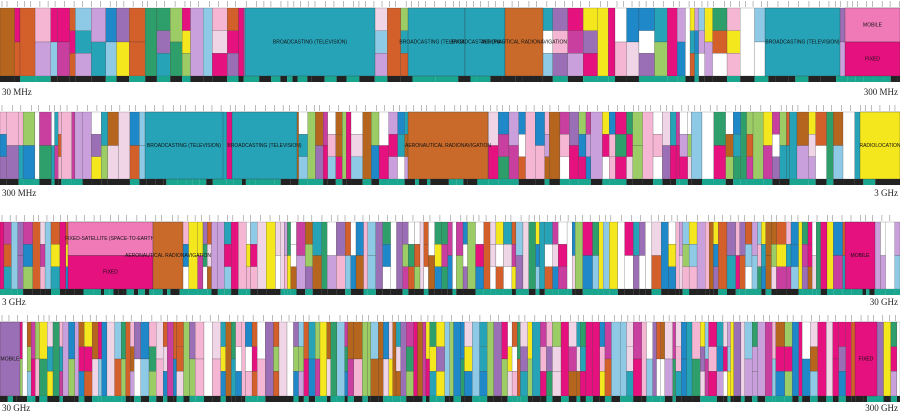 The width and height of the screenshot is (900, 413). Describe the element at coordinates (11, 359) in the screenshot. I see `band-label: MOBILE` at that location.